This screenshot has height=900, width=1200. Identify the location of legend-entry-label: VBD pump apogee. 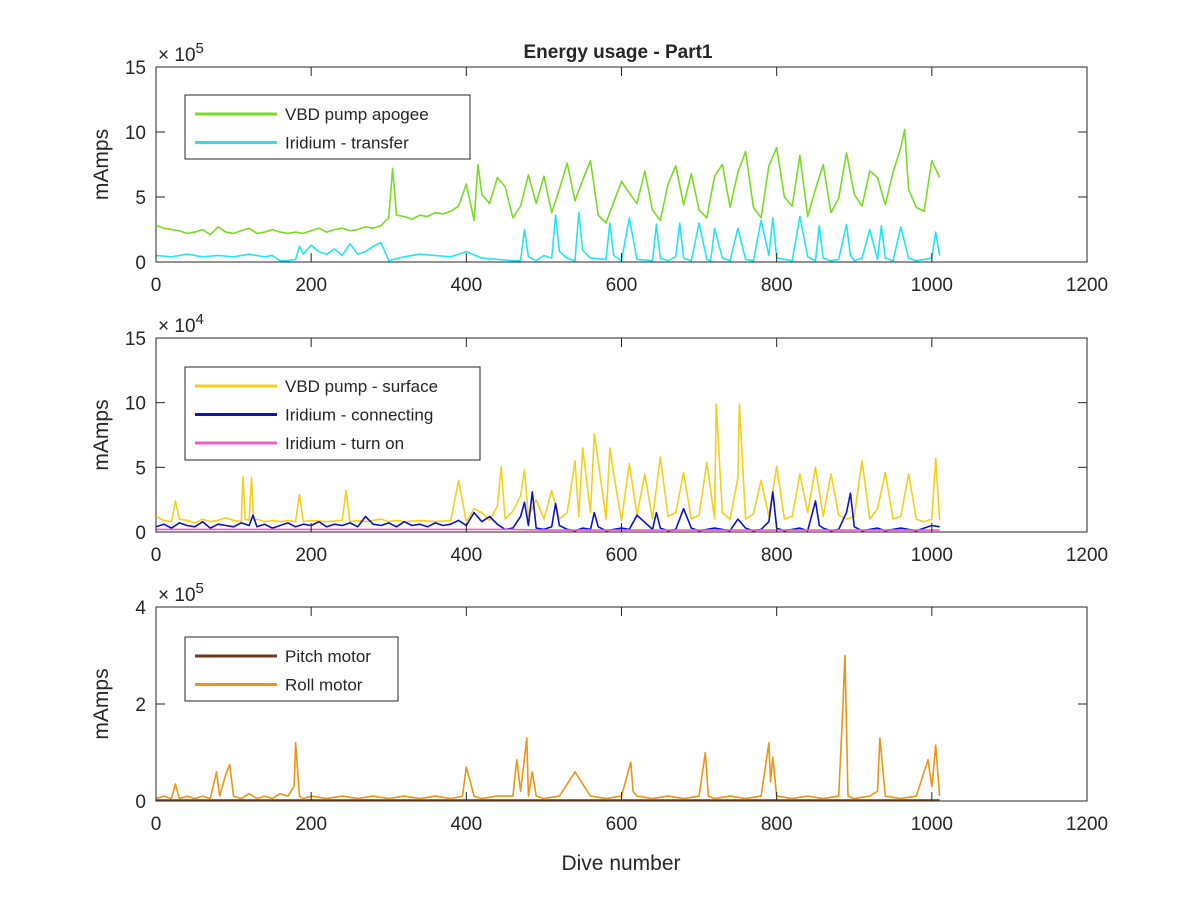
(357, 114).